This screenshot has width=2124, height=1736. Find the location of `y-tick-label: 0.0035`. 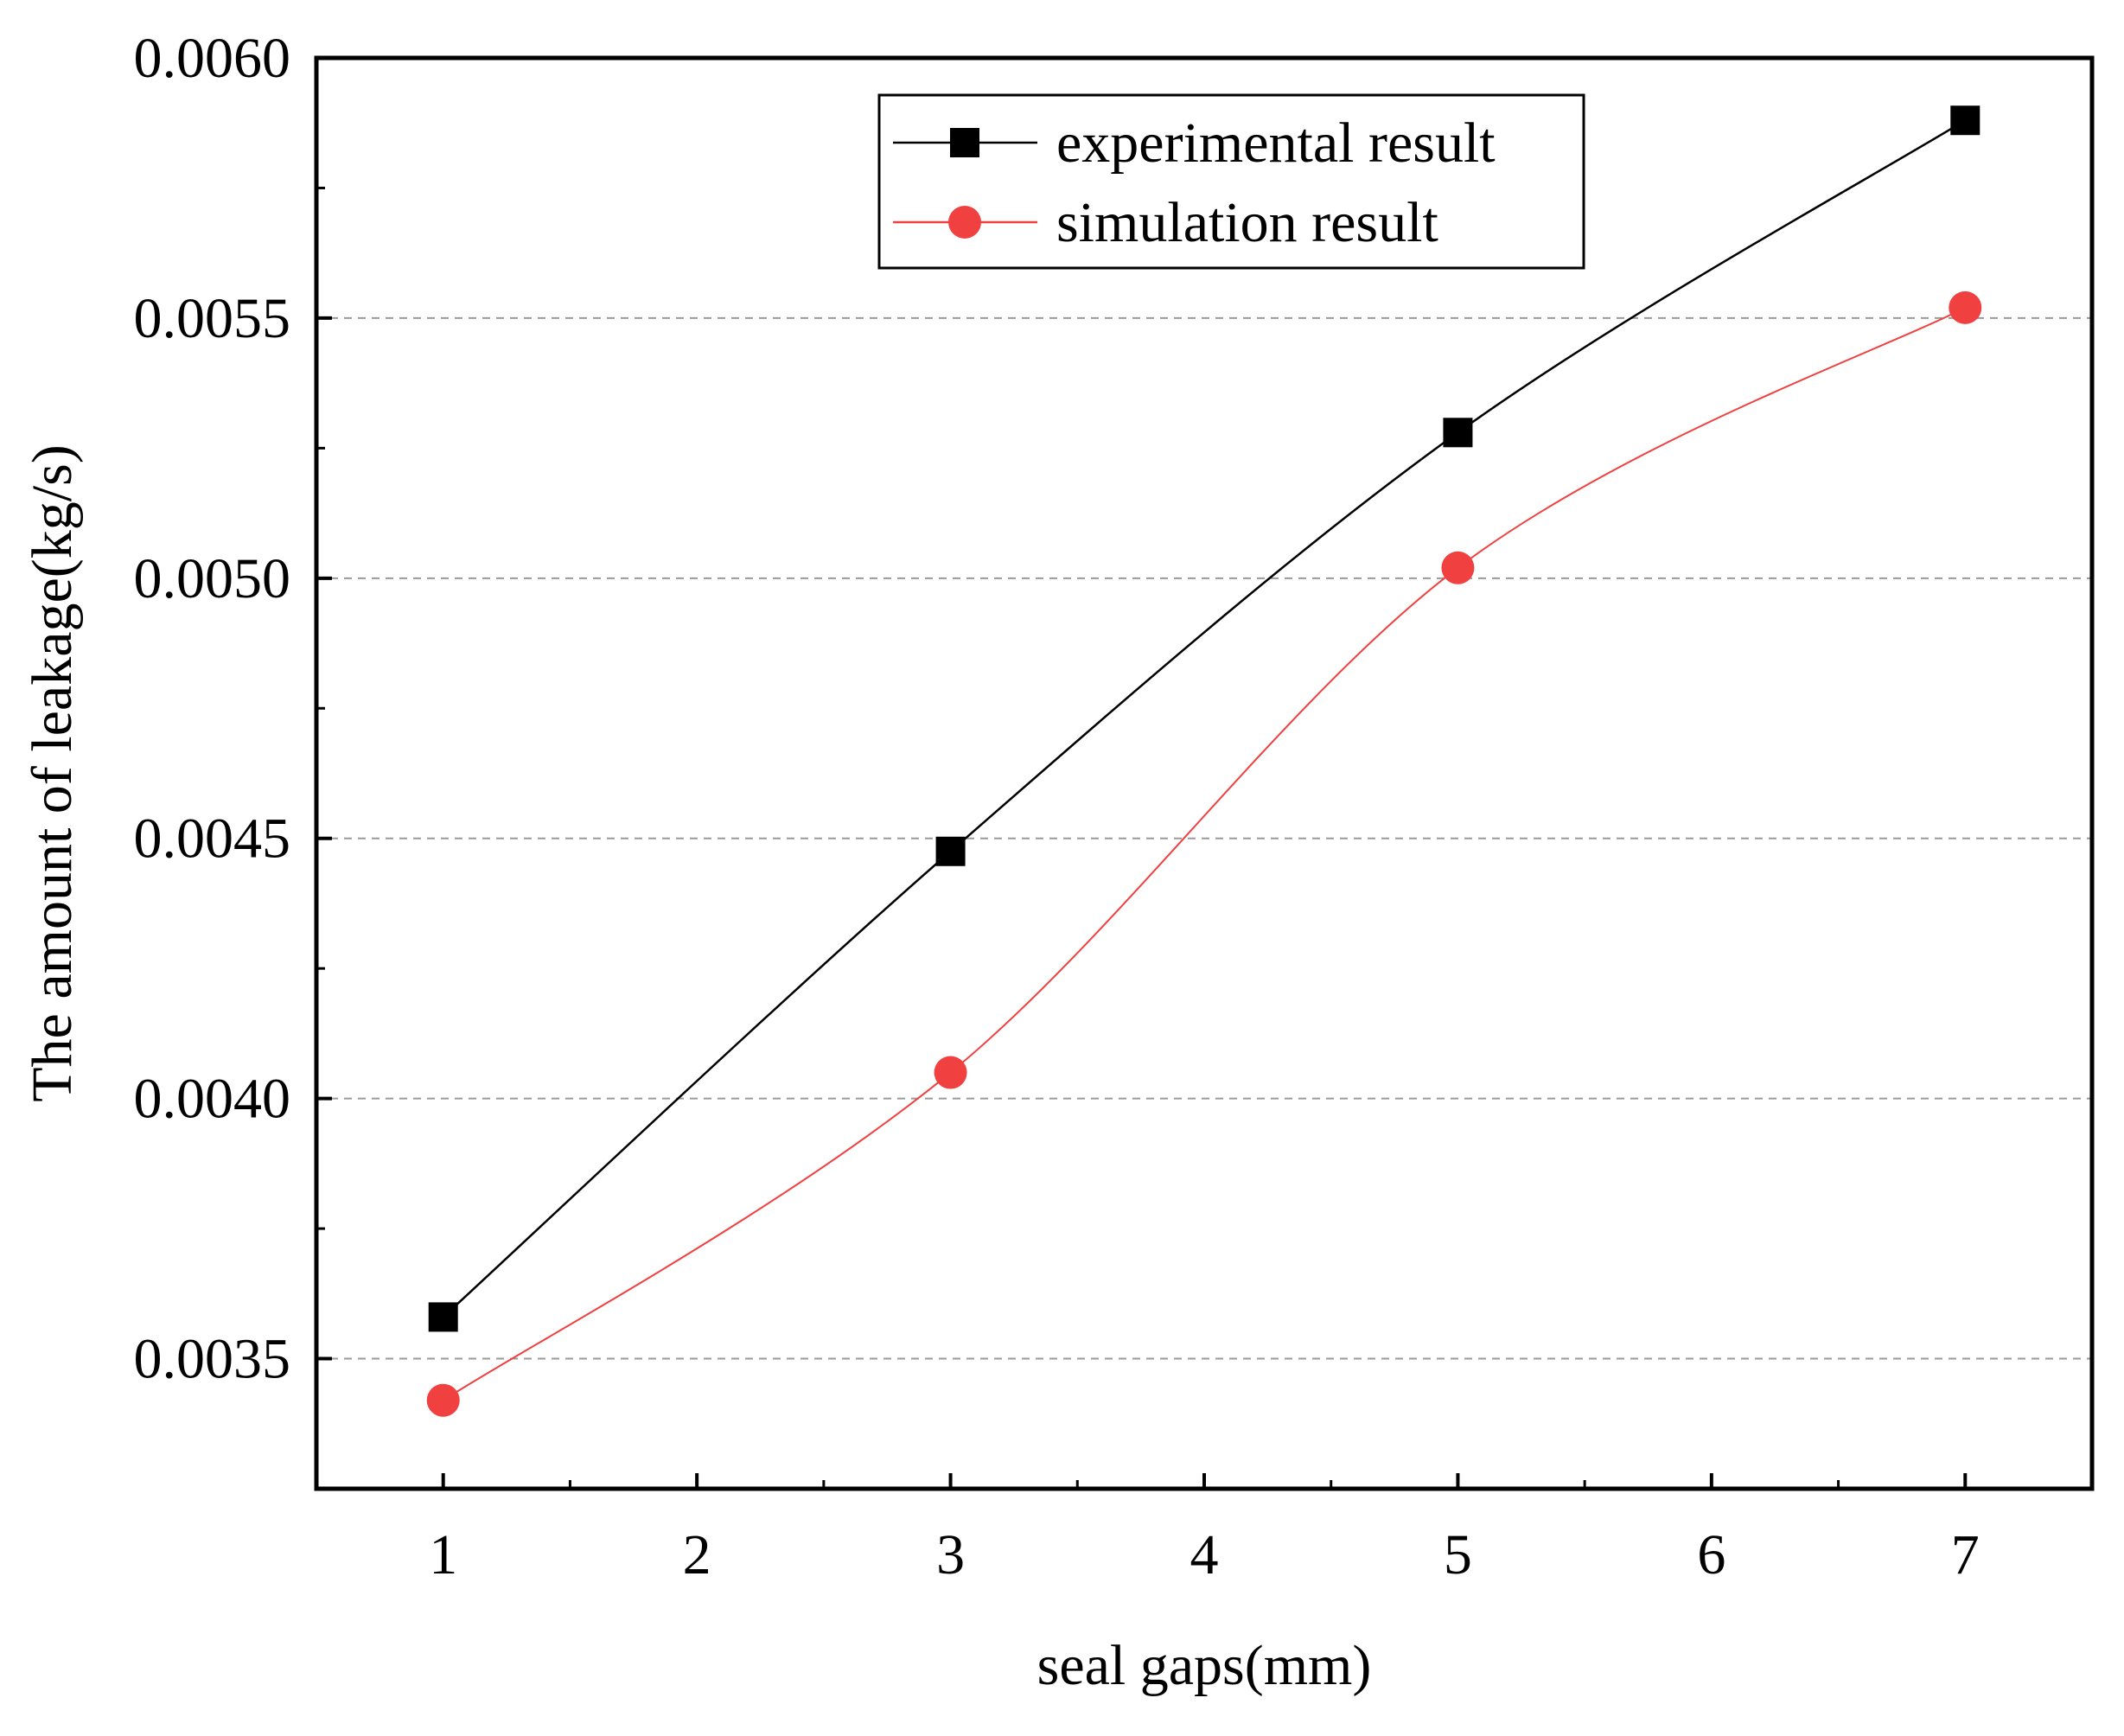

y-tick-label: 0.0035 is located at coordinates (213, 1359).